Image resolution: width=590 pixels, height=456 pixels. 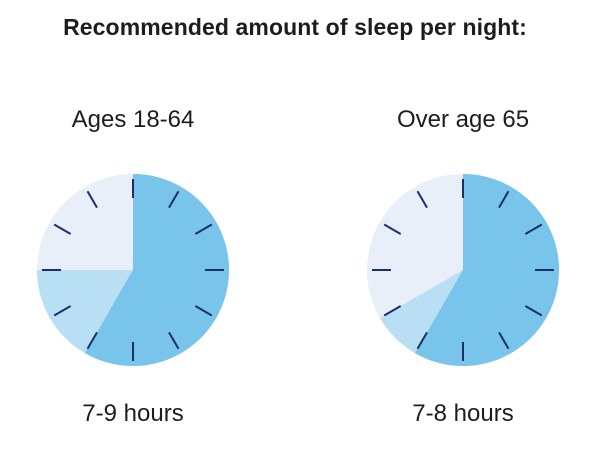 I want to click on panel-heading: Ages 18-64, so click(x=133, y=119).